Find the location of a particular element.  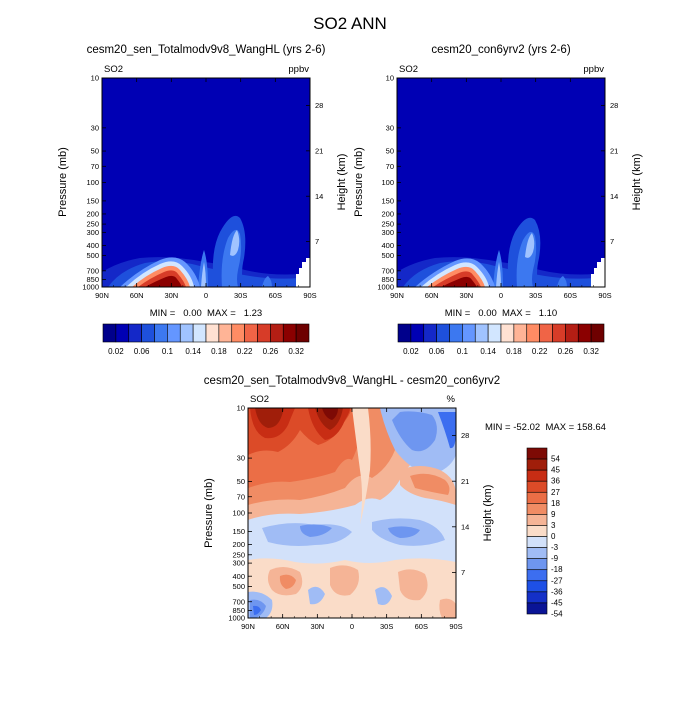

y-tick-label: 150 is located at coordinates (387, 201).